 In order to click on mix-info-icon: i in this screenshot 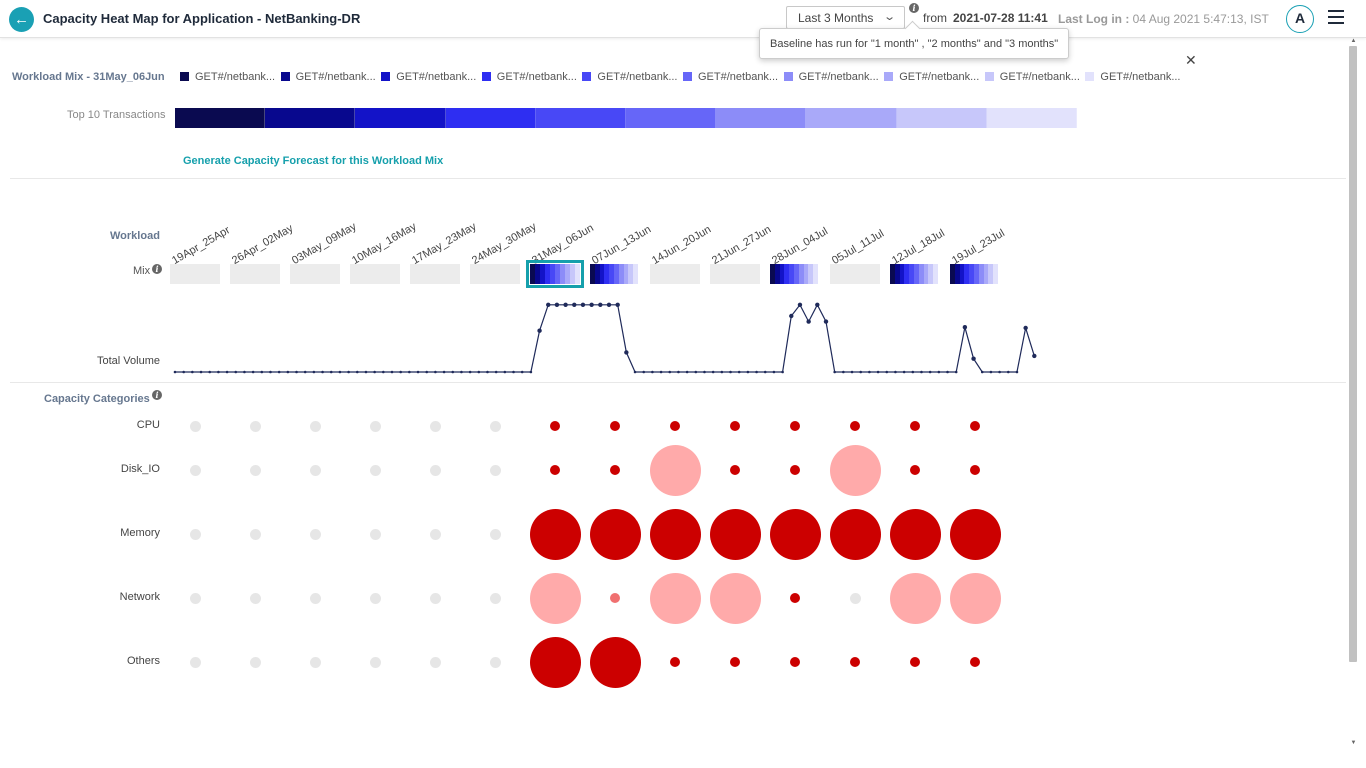, I will do `click(157, 269)`.